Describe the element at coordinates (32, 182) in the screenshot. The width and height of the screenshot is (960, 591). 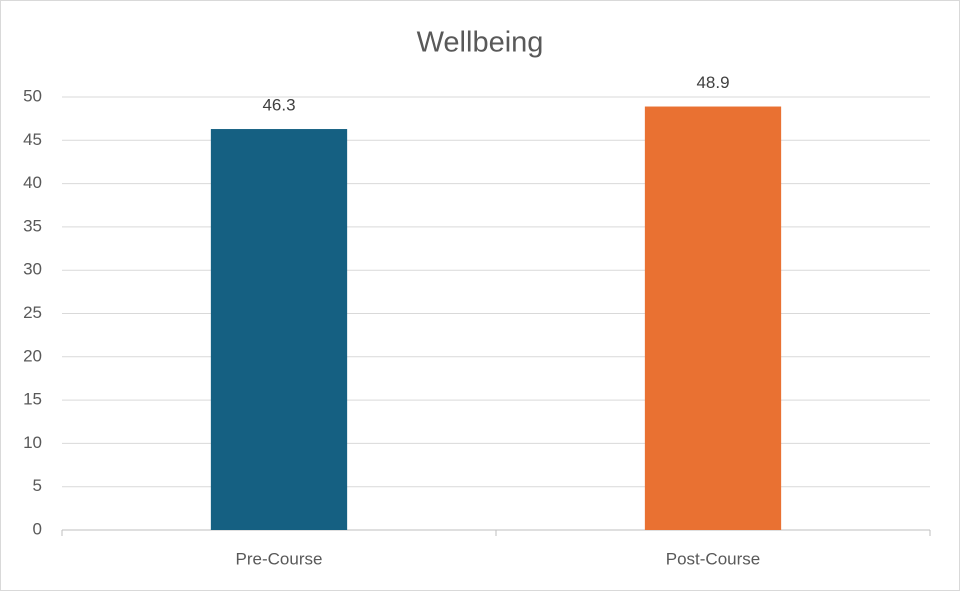
I see `y-tick-label: 40` at that location.